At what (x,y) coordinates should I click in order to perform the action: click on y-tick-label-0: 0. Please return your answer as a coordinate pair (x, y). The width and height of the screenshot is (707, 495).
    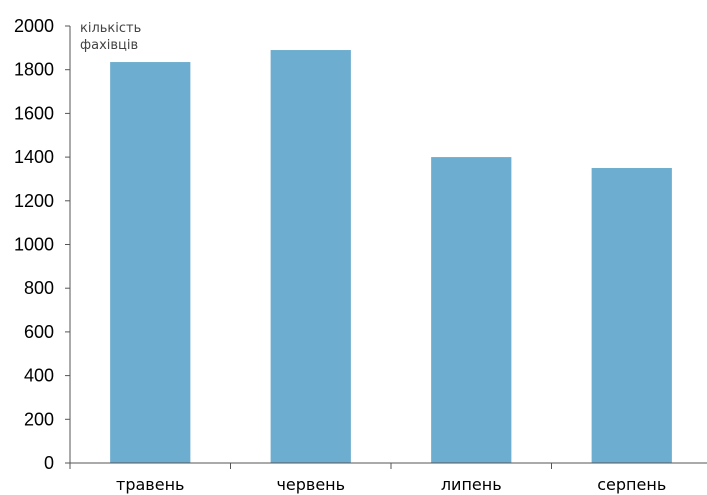
    Looking at the image, I should click on (49, 463).